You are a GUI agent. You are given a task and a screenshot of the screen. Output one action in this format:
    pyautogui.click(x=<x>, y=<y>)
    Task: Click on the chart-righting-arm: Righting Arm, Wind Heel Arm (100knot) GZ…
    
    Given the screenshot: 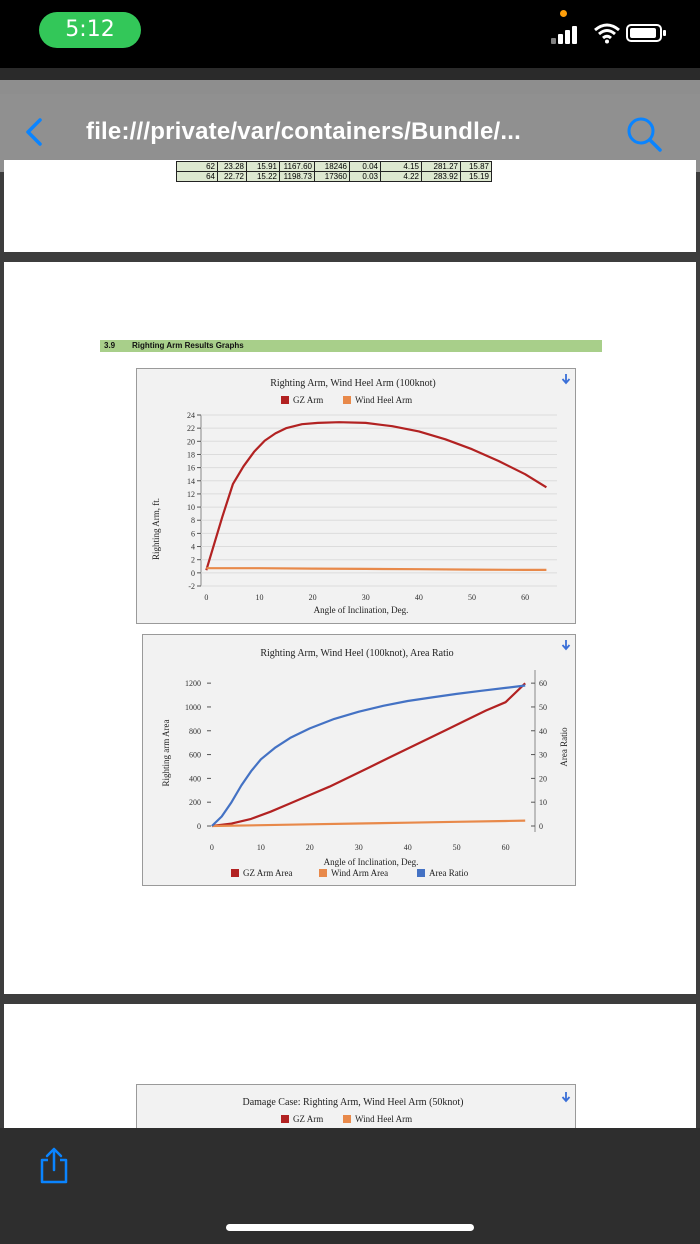 What is the action you would take?
    pyautogui.click(x=354, y=496)
    